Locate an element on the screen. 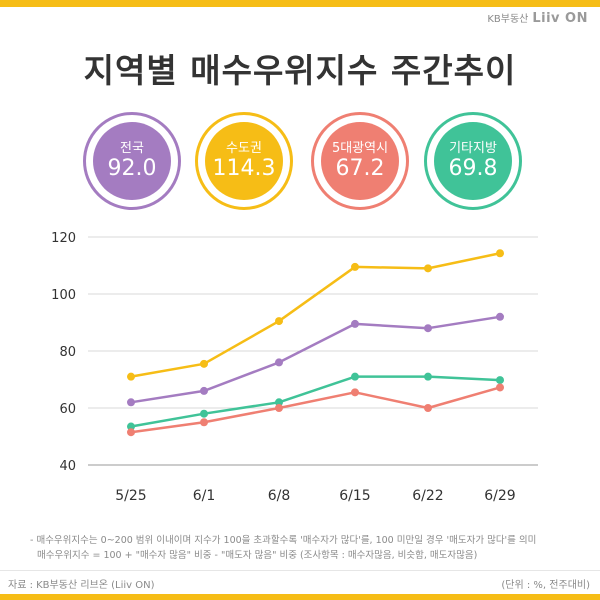  badge-nationwide: 전국 92.0 is located at coordinates (132, 161).